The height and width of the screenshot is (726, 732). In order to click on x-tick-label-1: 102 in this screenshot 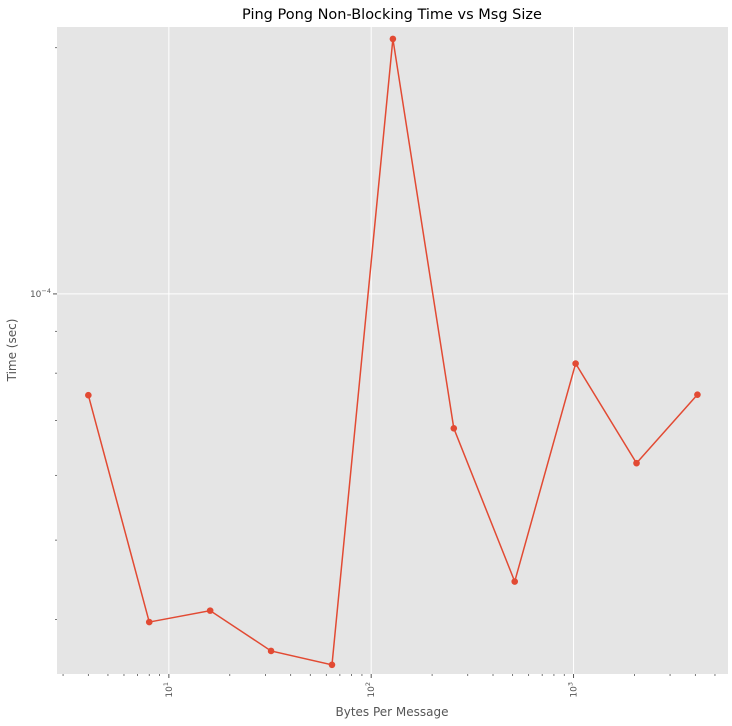, I will do `click(370, 690)`.